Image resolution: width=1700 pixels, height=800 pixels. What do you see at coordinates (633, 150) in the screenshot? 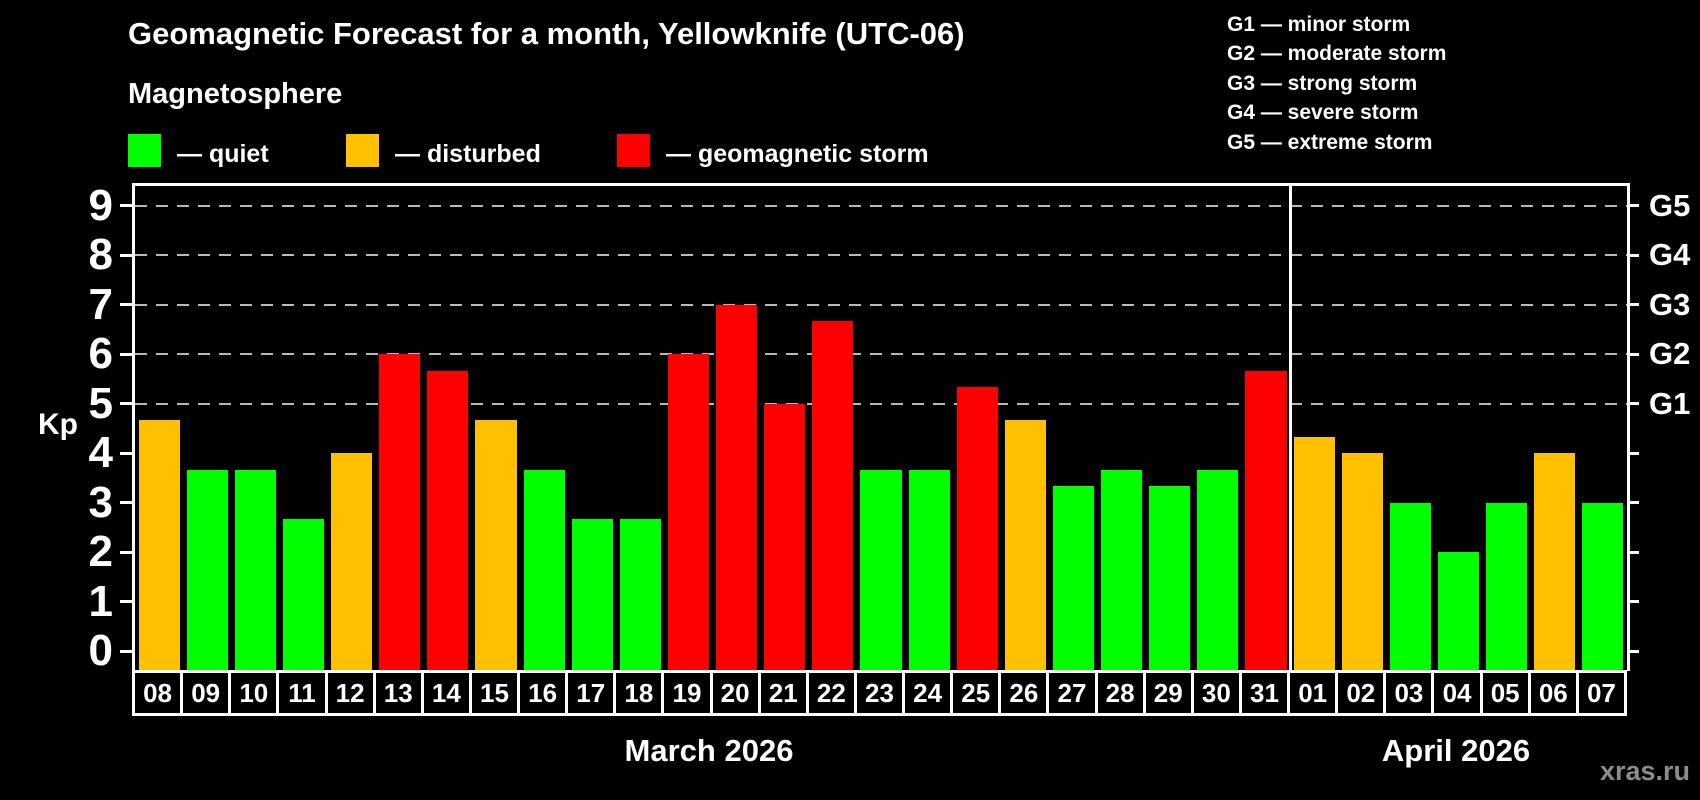
I see `storm-swatch-icon` at bounding box center [633, 150].